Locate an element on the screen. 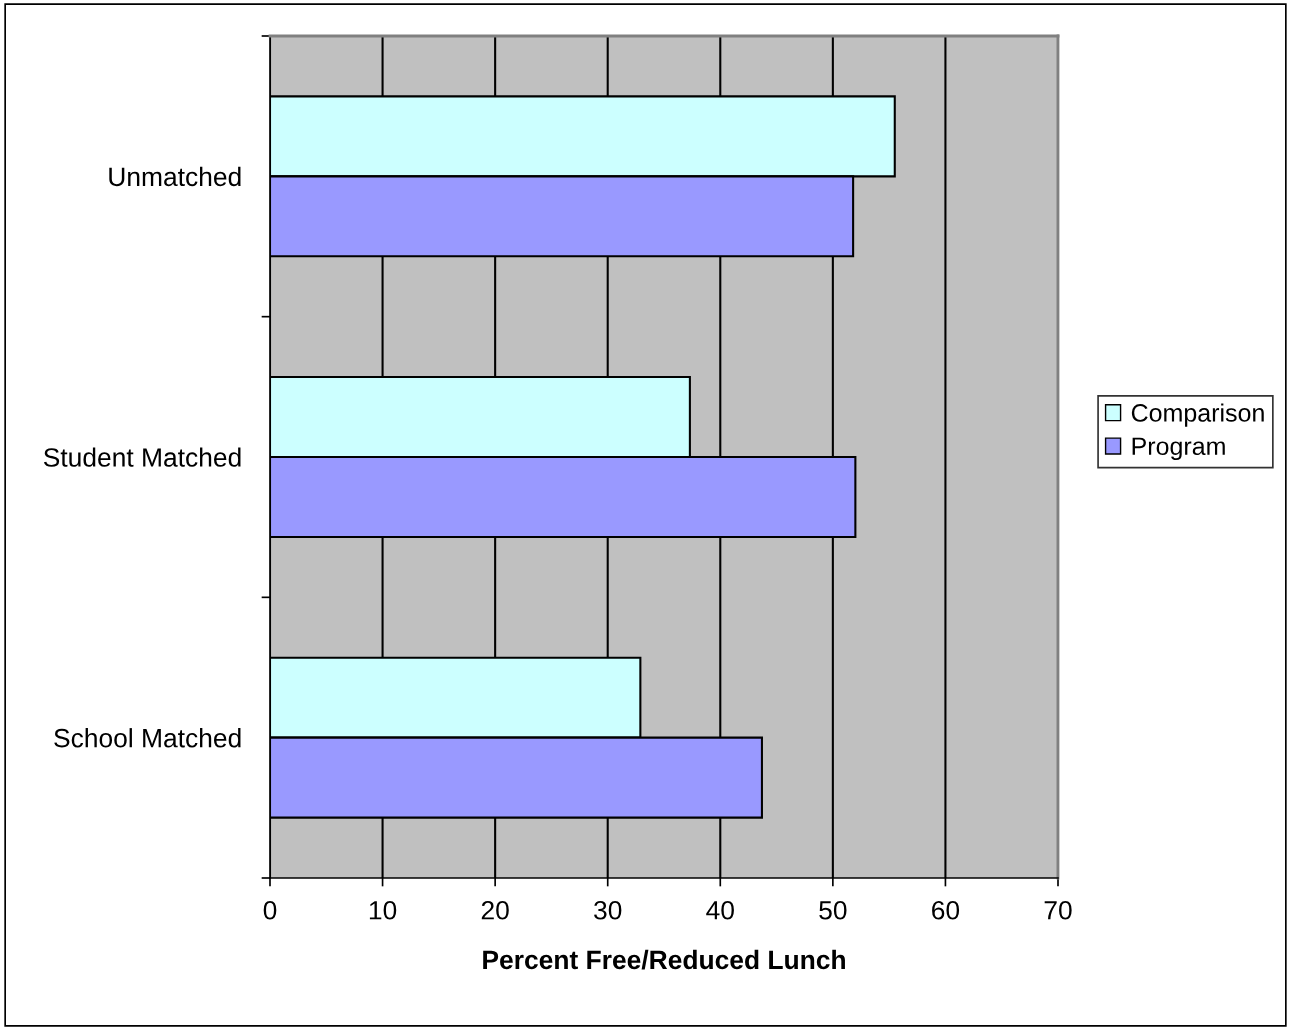 This screenshot has height=1030, width=1291. x-tick-label: 50 is located at coordinates (833, 910).